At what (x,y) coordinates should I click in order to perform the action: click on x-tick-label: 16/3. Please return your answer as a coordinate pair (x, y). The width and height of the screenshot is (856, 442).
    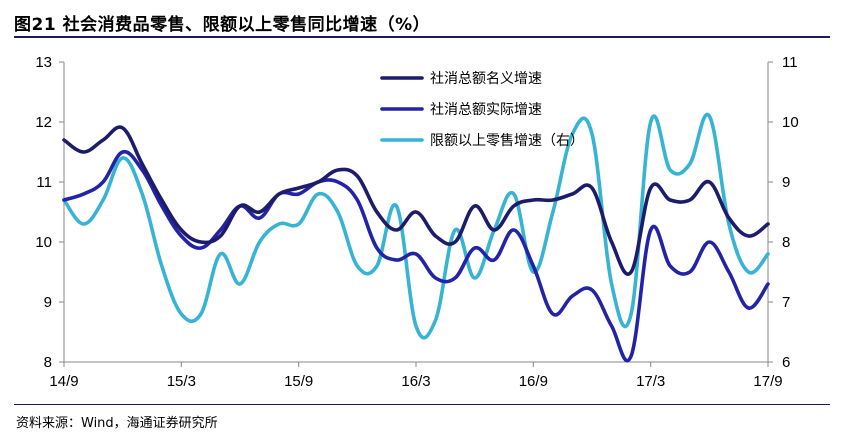
    Looking at the image, I should click on (415, 381).